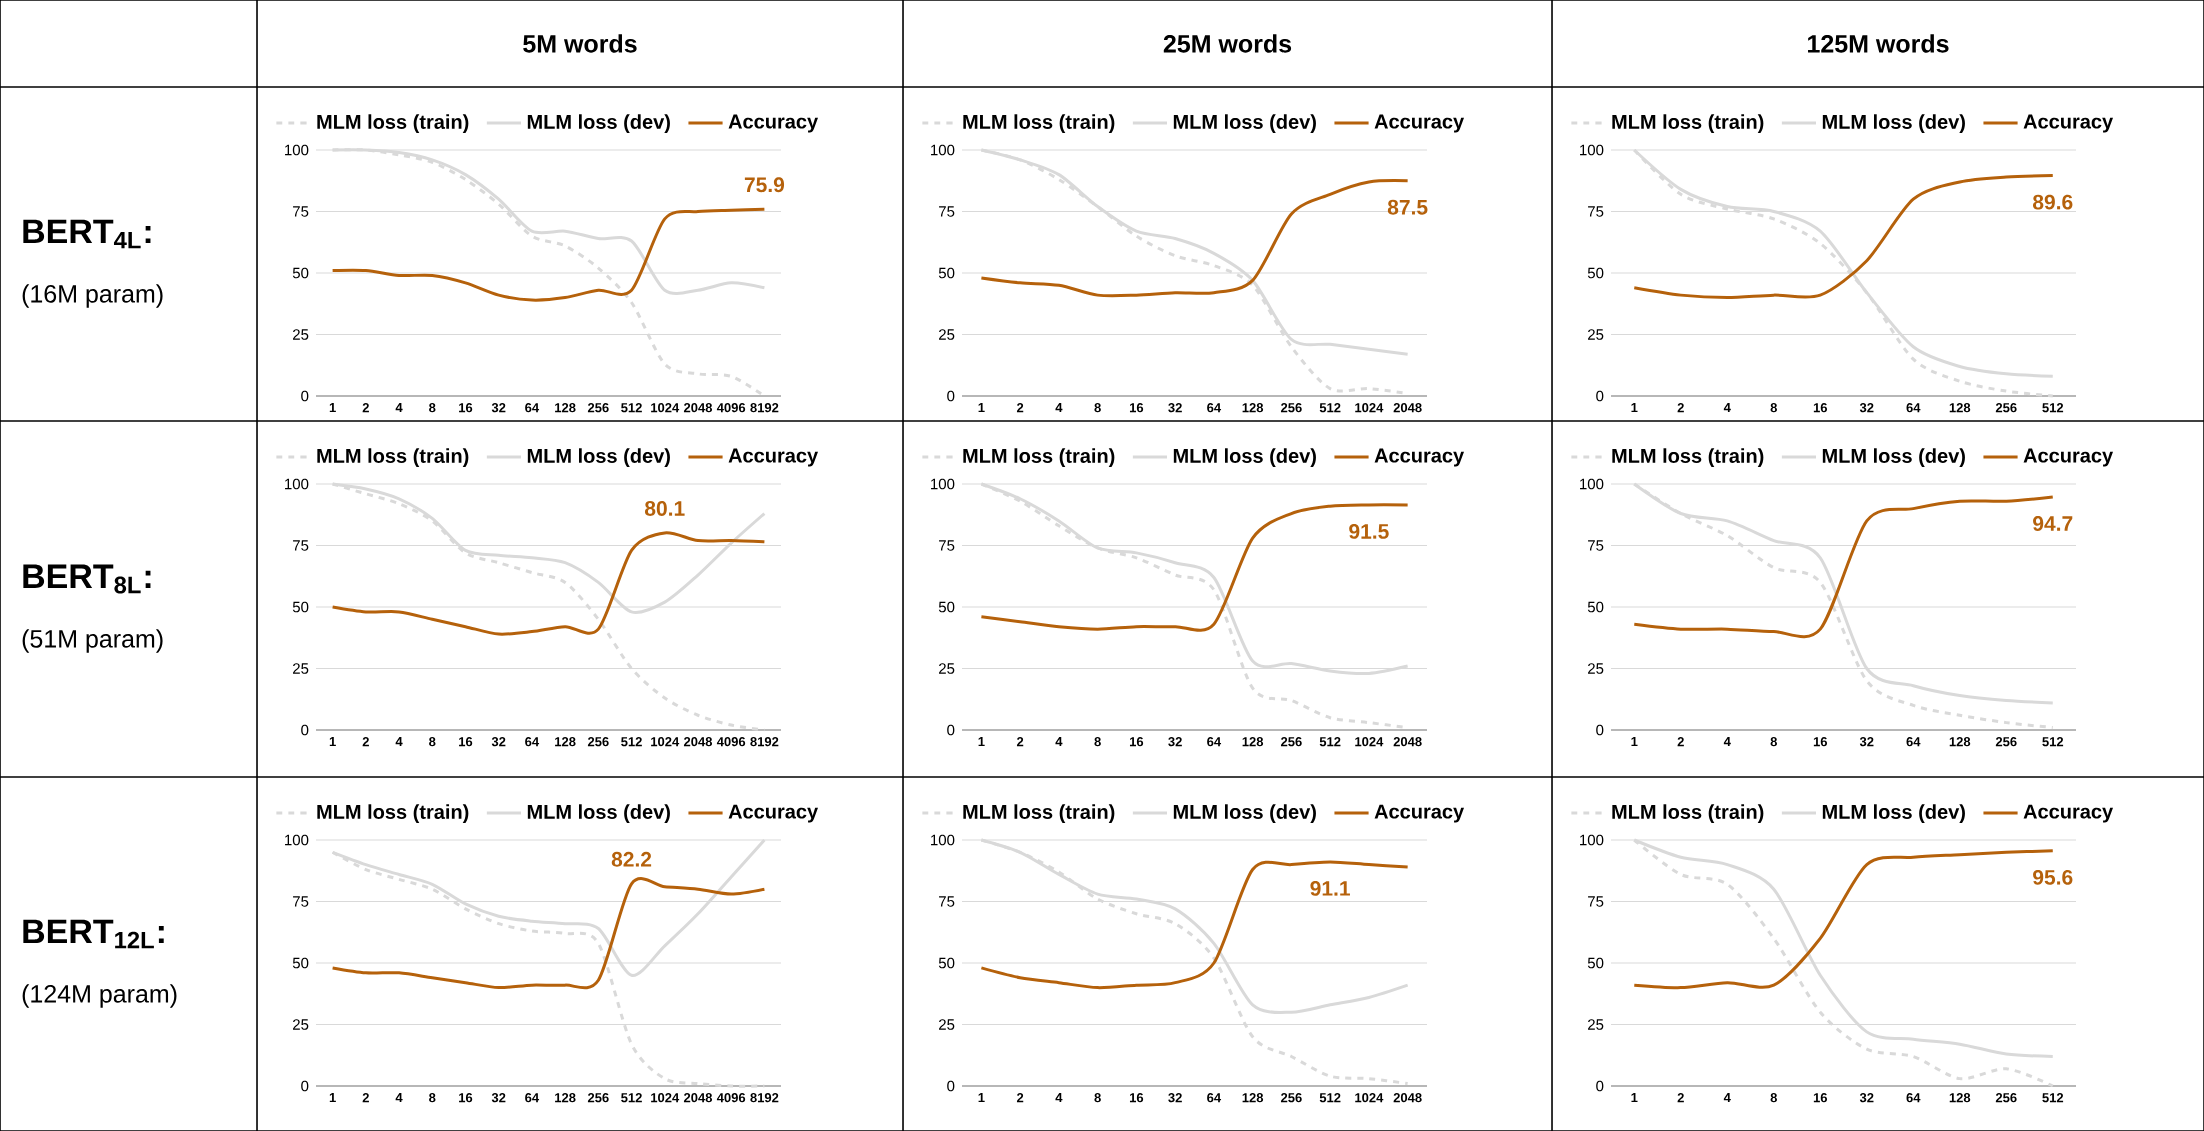  Describe the element at coordinates (99, 996) in the screenshot. I see `text: (124M param)` at that location.